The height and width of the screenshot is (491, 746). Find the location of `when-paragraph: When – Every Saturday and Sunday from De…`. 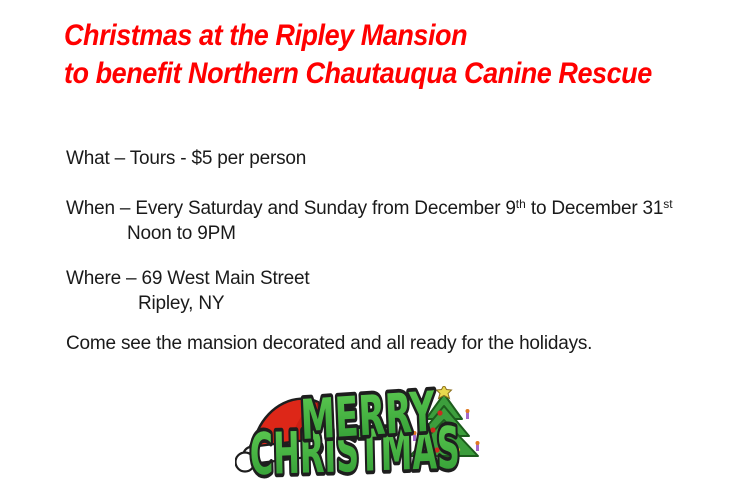

when-paragraph: When – Every Saturday and Sunday from De… is located at coordinates (369, 221).